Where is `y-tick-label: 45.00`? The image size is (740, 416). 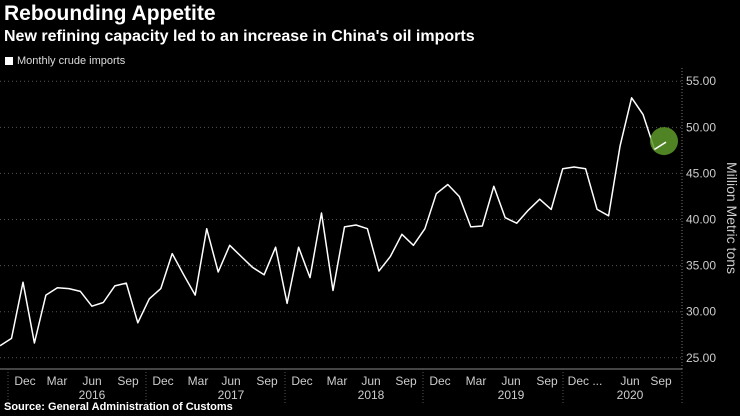
y-tick-label: 45.00 is located at coordinates (701, 173).